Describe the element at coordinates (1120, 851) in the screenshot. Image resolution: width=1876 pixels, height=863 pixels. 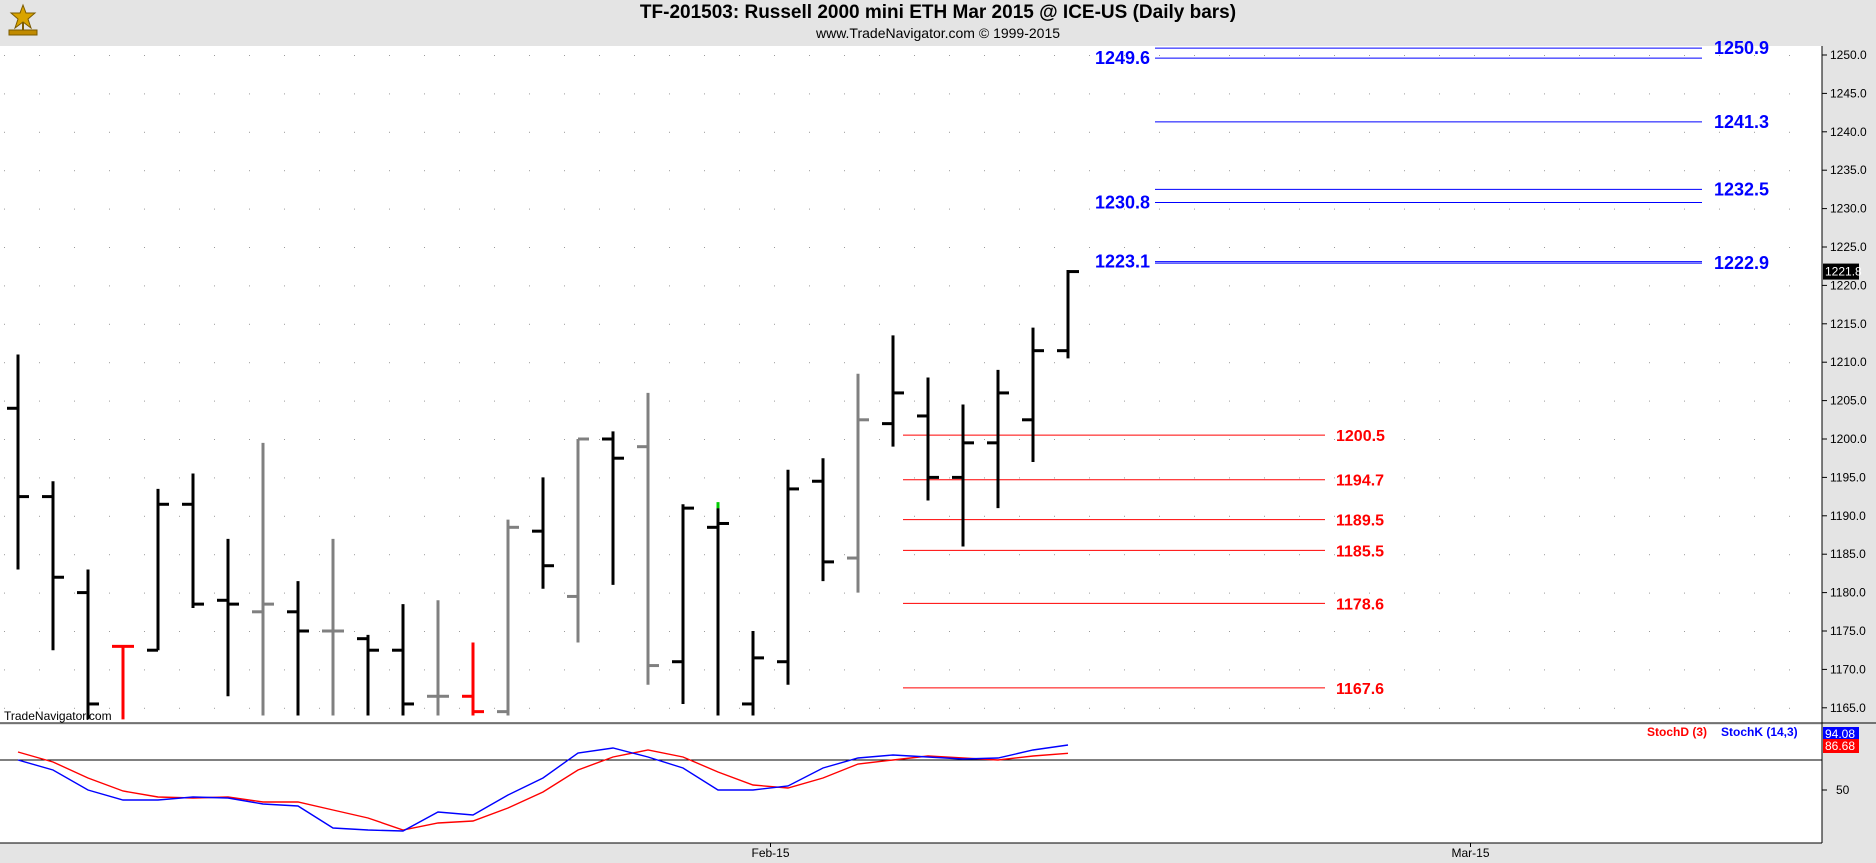
I see `date-axis: Feb-15 Mar-15` at that location.